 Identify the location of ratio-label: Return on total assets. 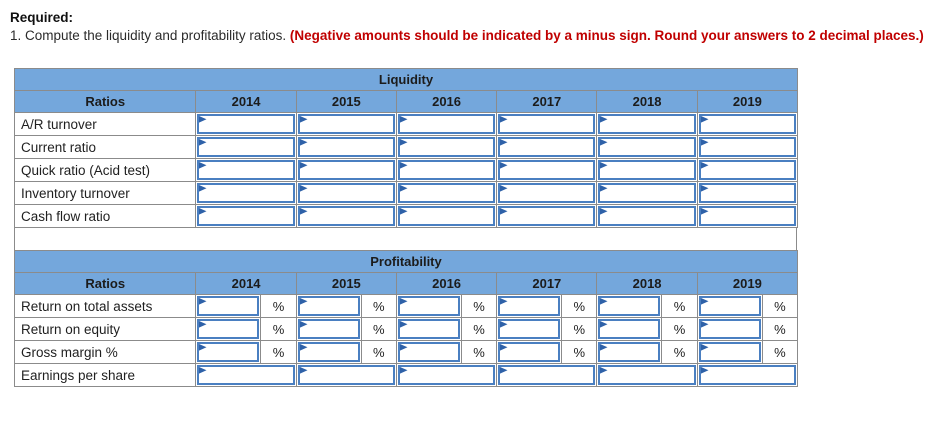
(105, 306).